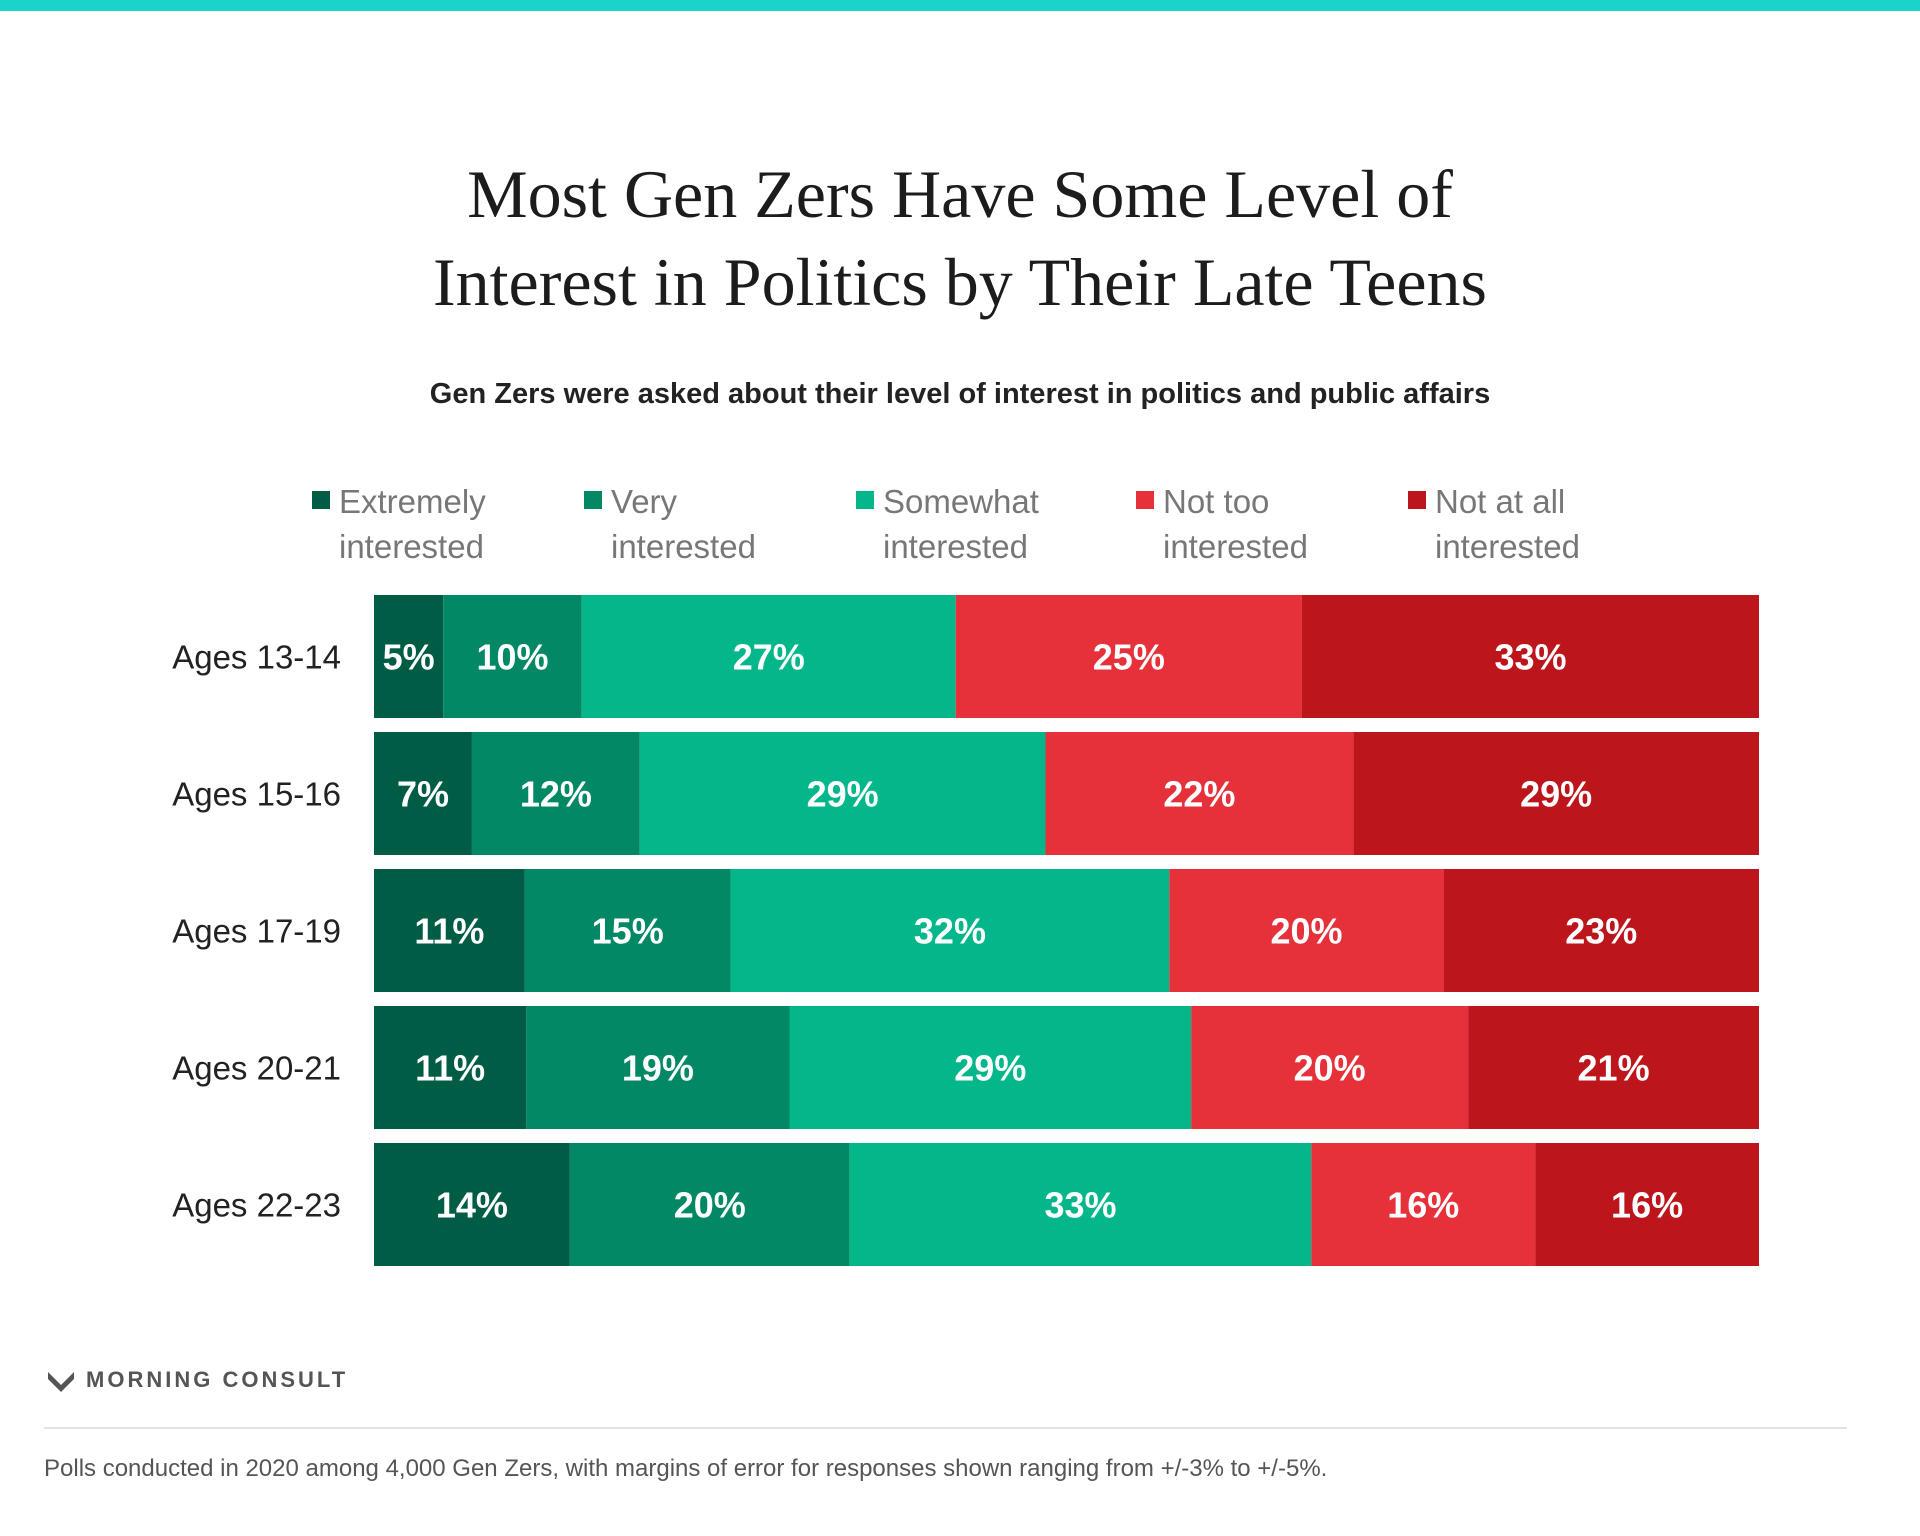 The image size is (1920, 1536). I want to click on legend-label-not-at-all-line-2: interested, so click(1507, 546).